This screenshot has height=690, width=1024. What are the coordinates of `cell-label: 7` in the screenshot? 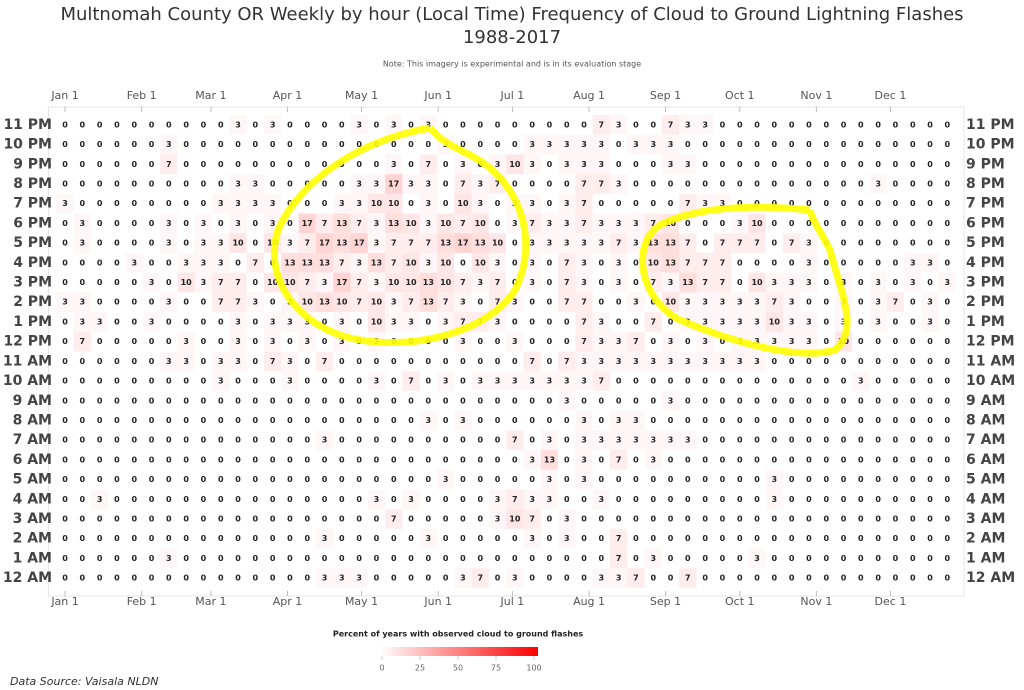 It's located at (567, 361).